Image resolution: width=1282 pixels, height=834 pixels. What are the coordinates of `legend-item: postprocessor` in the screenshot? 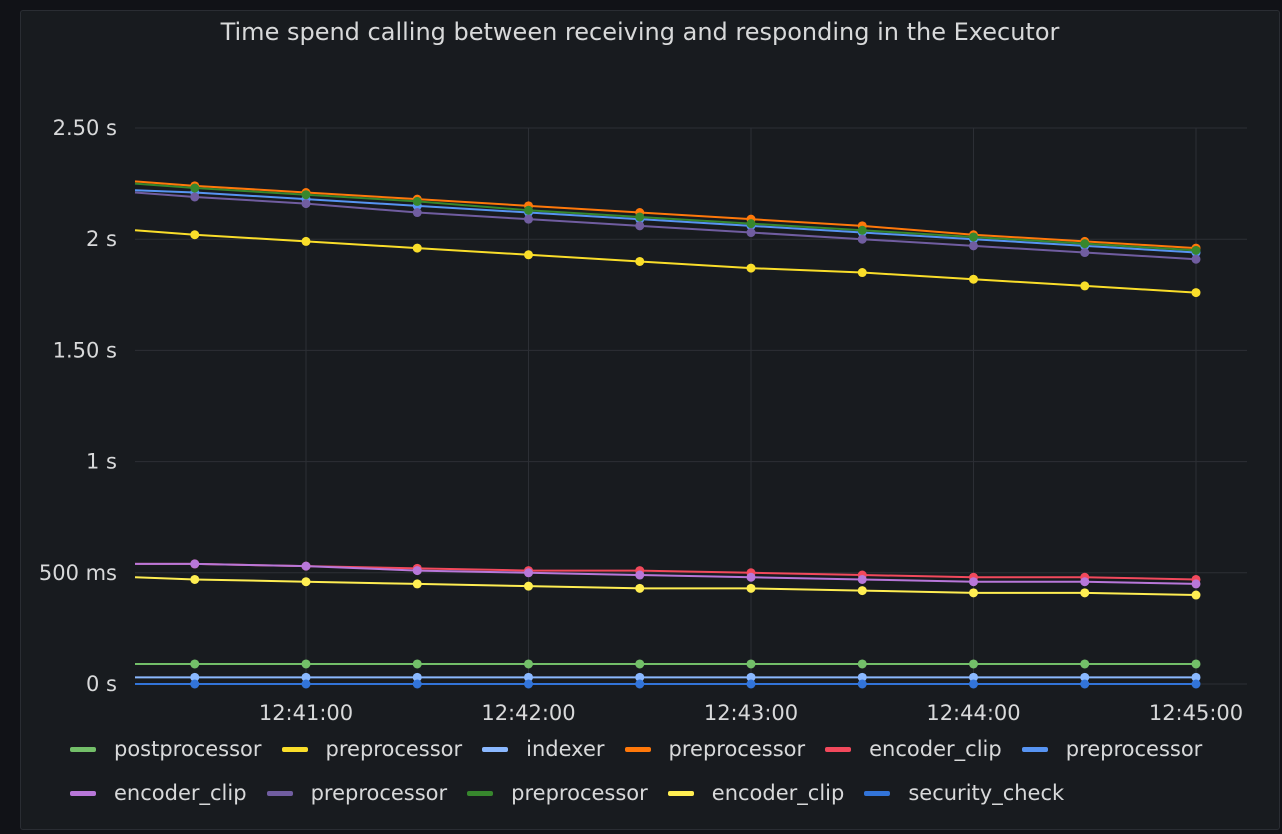 It's located at (166, 749).